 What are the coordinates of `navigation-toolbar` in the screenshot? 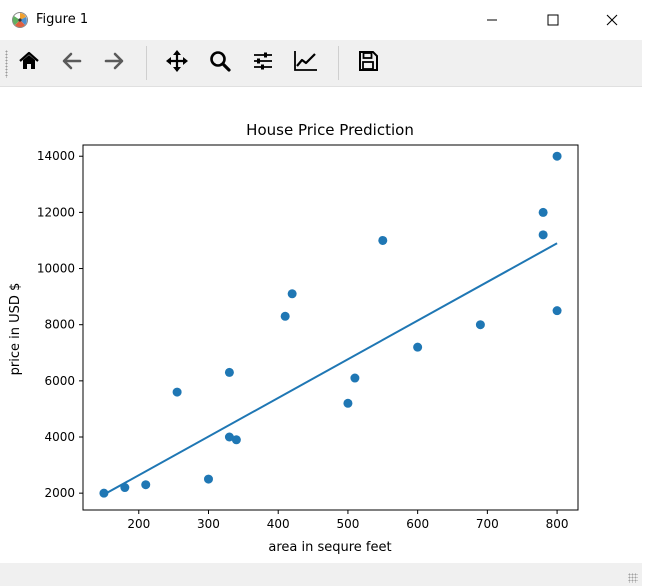 It's located at (321, 63).